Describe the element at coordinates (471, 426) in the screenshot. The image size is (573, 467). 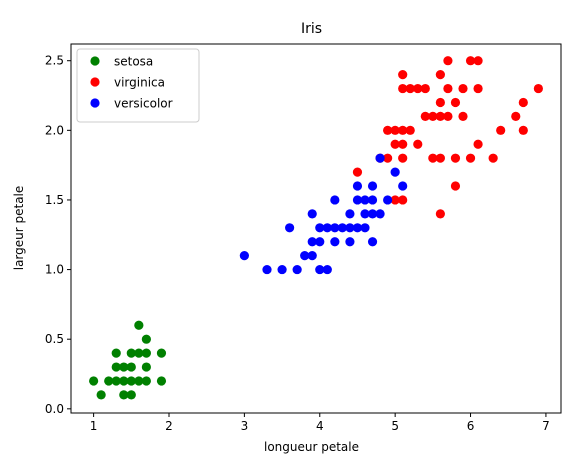
I see `x-tick-label: 6` at that location.